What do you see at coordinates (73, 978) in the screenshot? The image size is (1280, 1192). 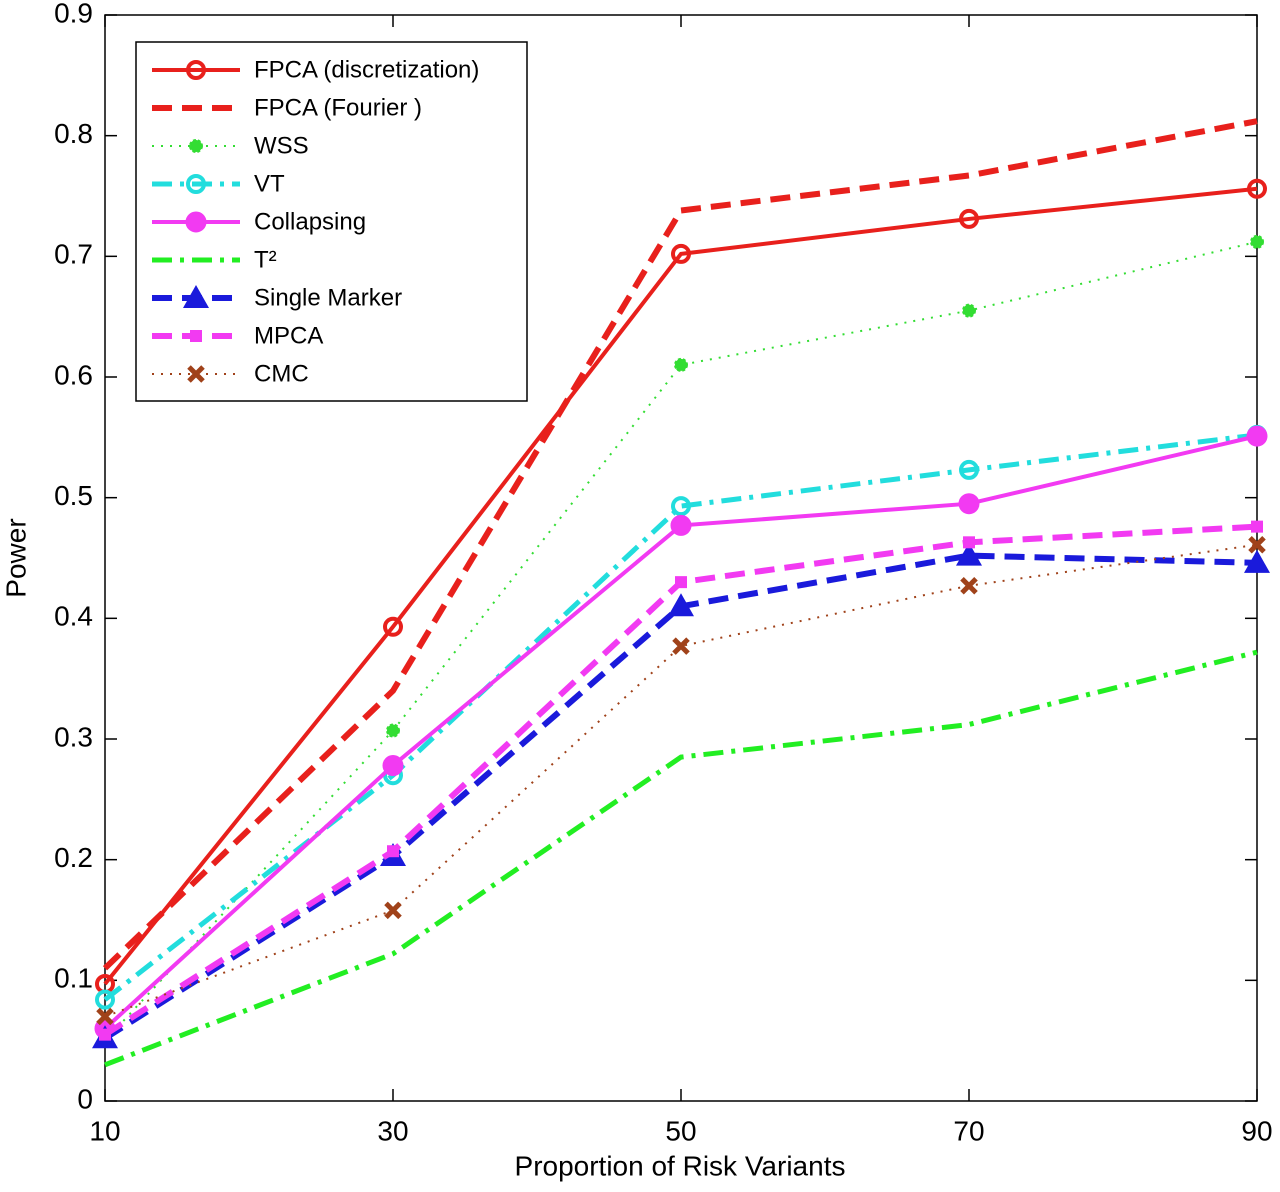 I see `y-tick-label: 0.1` at bounding box center [73, 978].